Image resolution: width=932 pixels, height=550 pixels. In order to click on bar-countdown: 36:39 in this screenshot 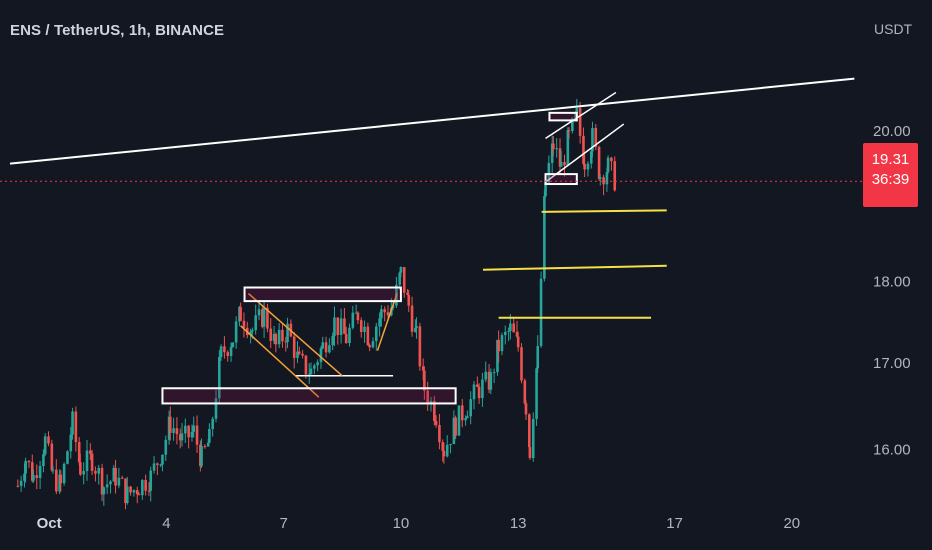, I will do `click(890, 179)`.